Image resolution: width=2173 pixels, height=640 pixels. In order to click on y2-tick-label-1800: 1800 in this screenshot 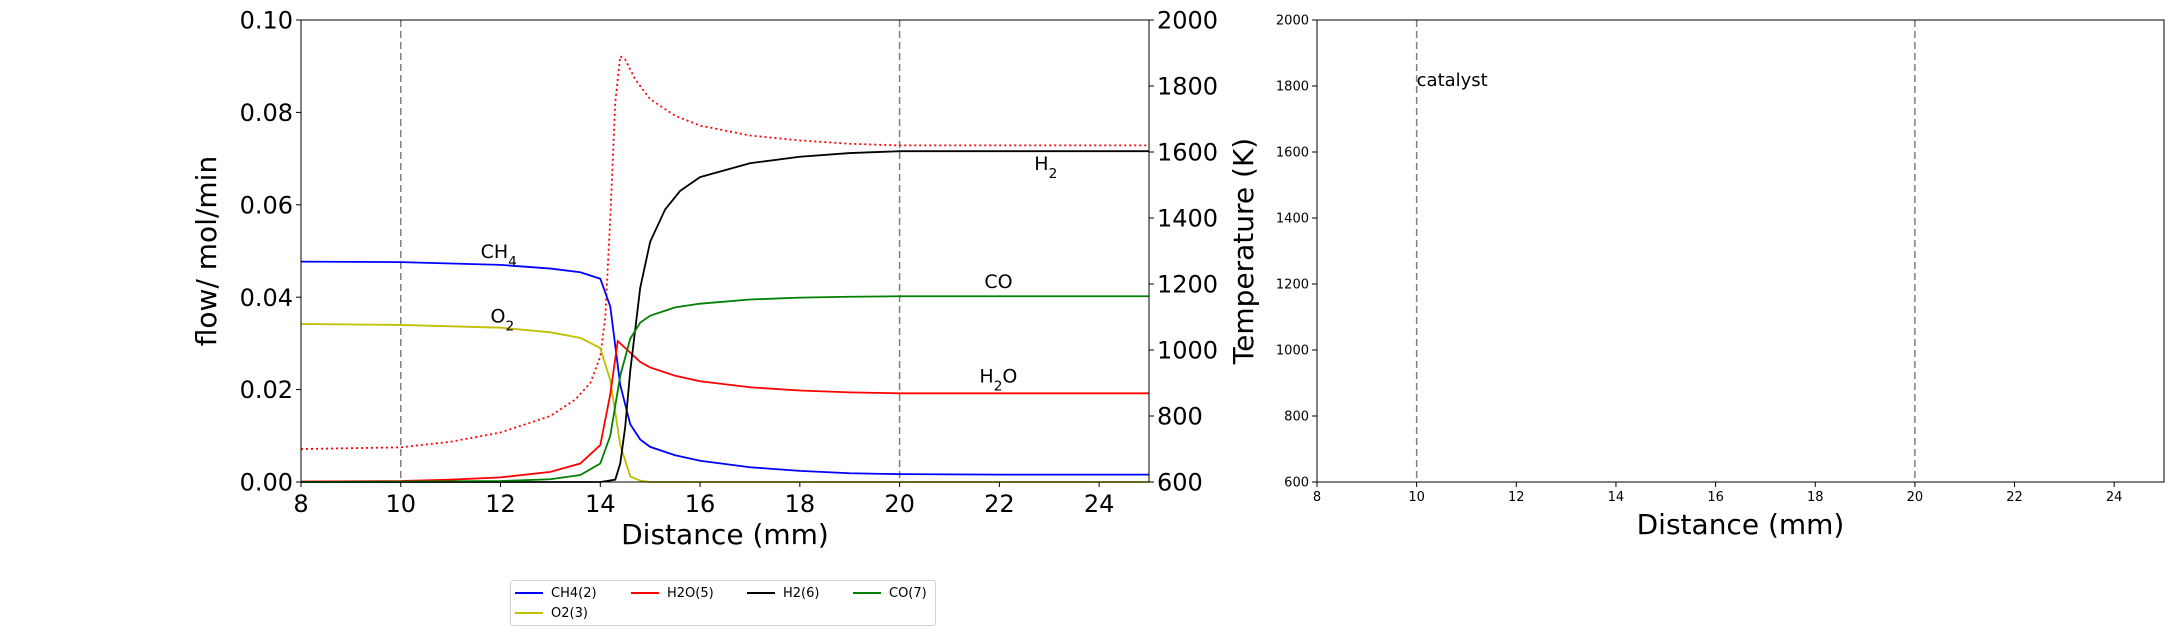, I will do `click(1187, 87)`.